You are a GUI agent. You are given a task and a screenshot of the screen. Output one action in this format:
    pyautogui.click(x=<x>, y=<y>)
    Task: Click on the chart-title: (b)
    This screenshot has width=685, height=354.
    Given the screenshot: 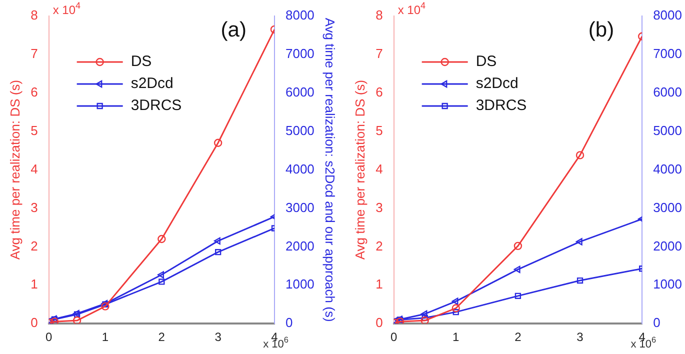 What is the action you would take?
    pyautogui.click(x=601, y=30)
    